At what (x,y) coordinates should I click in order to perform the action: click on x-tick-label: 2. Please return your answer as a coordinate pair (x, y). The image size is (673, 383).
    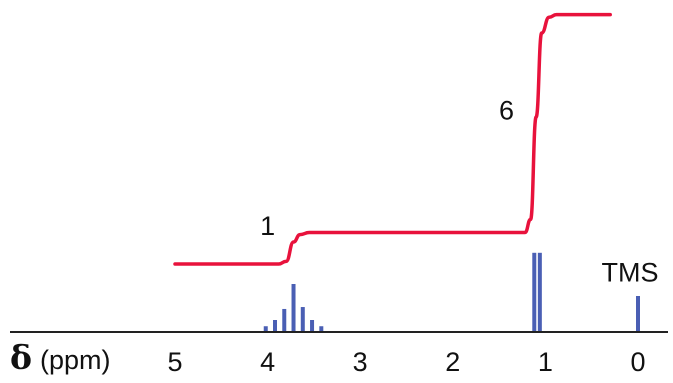
    Looking at the image, I should click on (452, 362).